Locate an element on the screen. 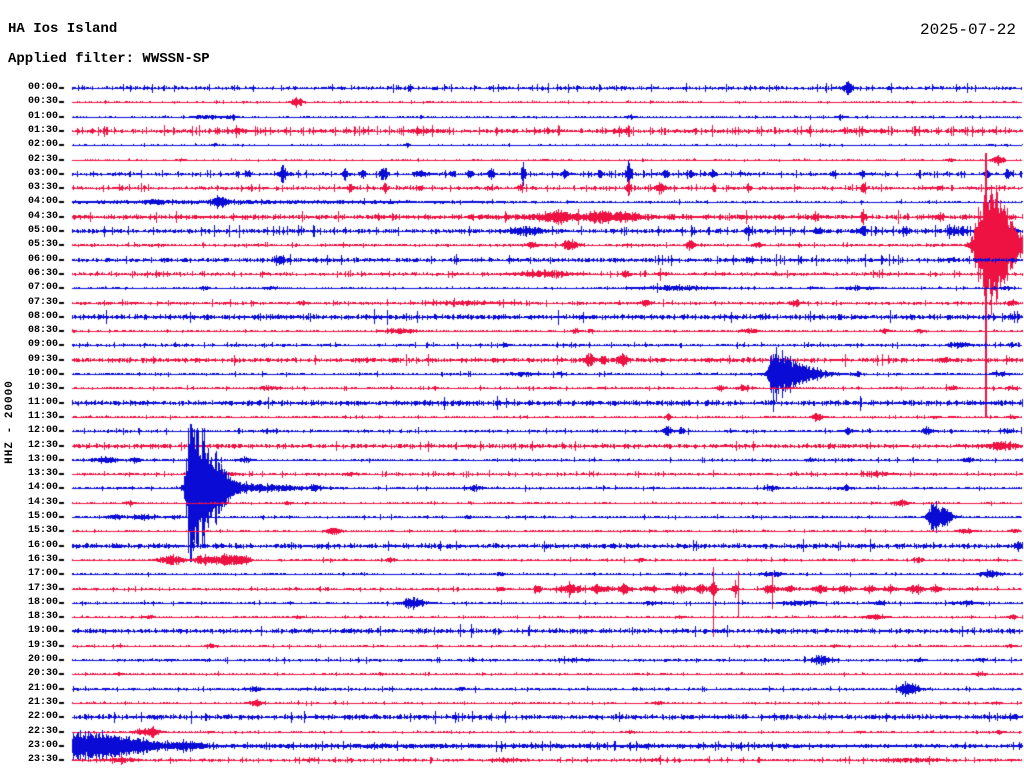  trace-time-label: 13:00 is located at coordinates (42, 459).